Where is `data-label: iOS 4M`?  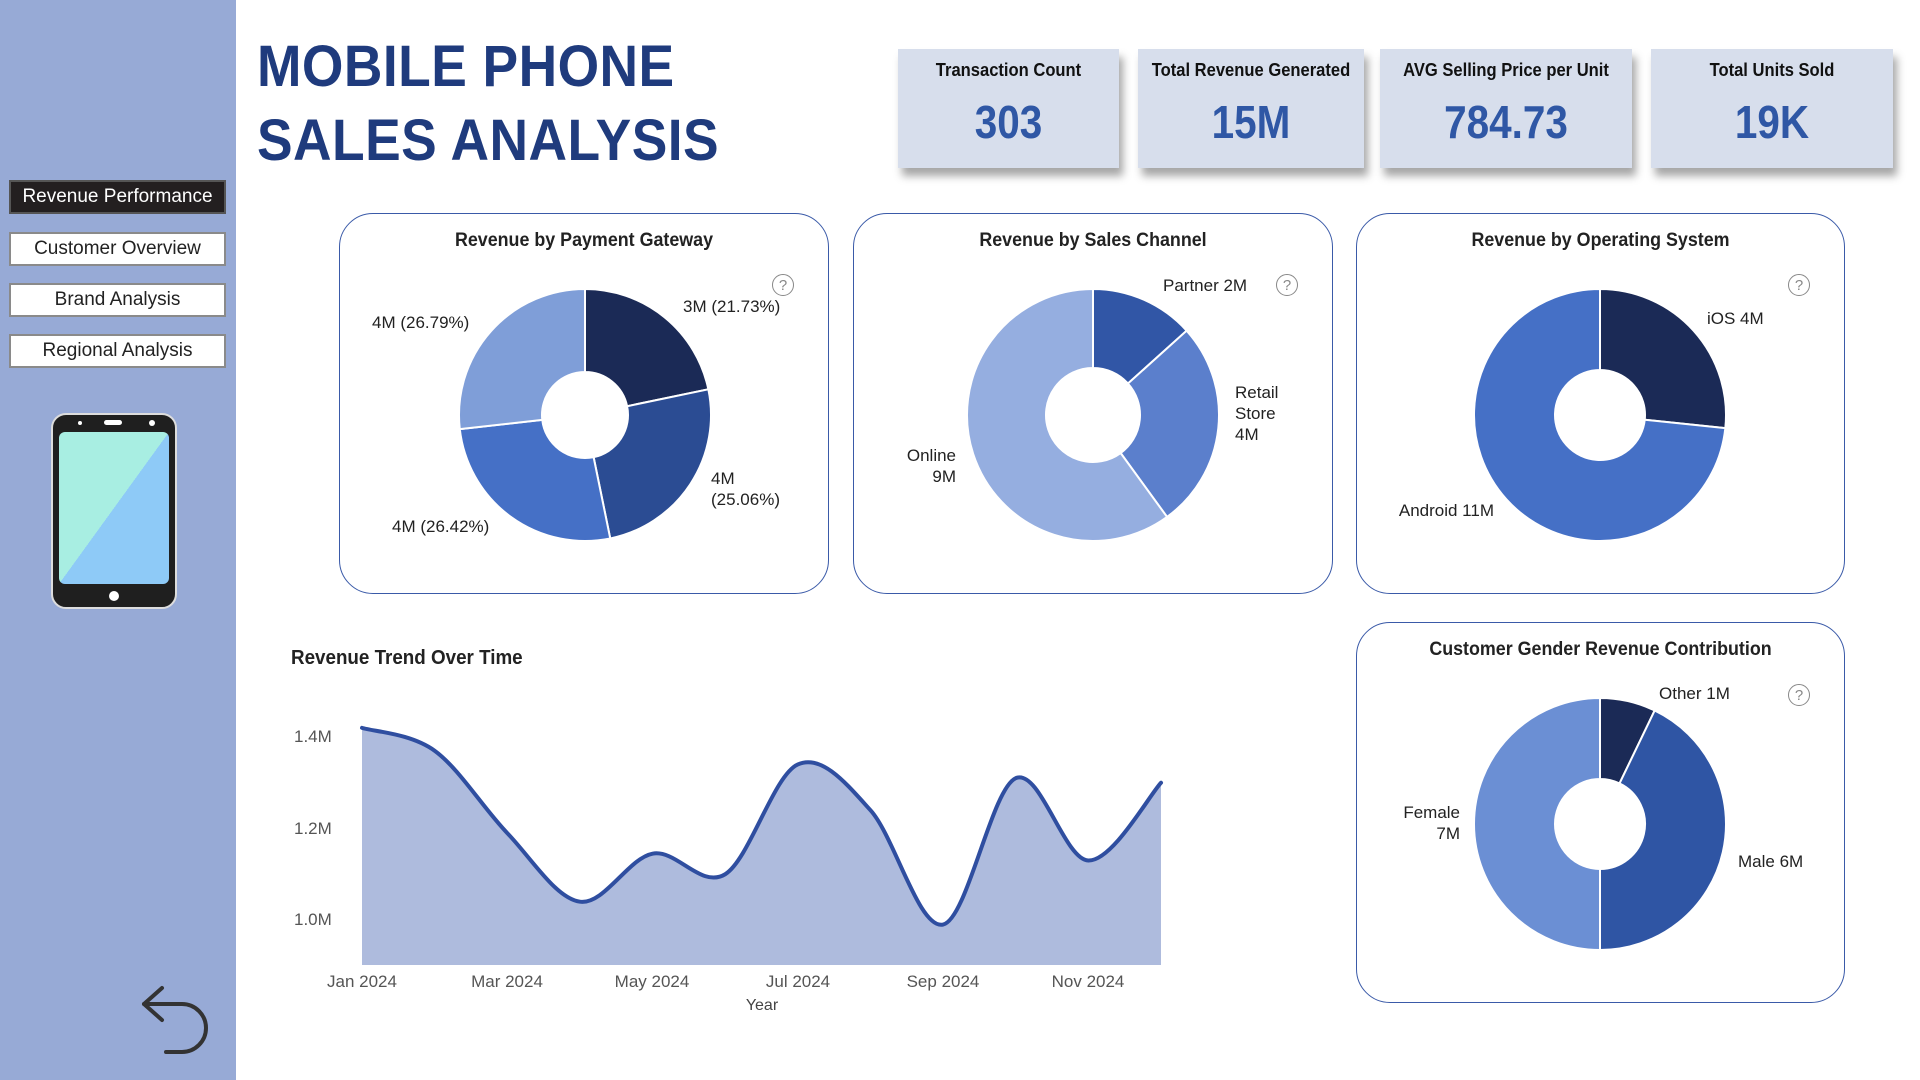 data-label: iOS 4M is located at coordinates (1735, 318).